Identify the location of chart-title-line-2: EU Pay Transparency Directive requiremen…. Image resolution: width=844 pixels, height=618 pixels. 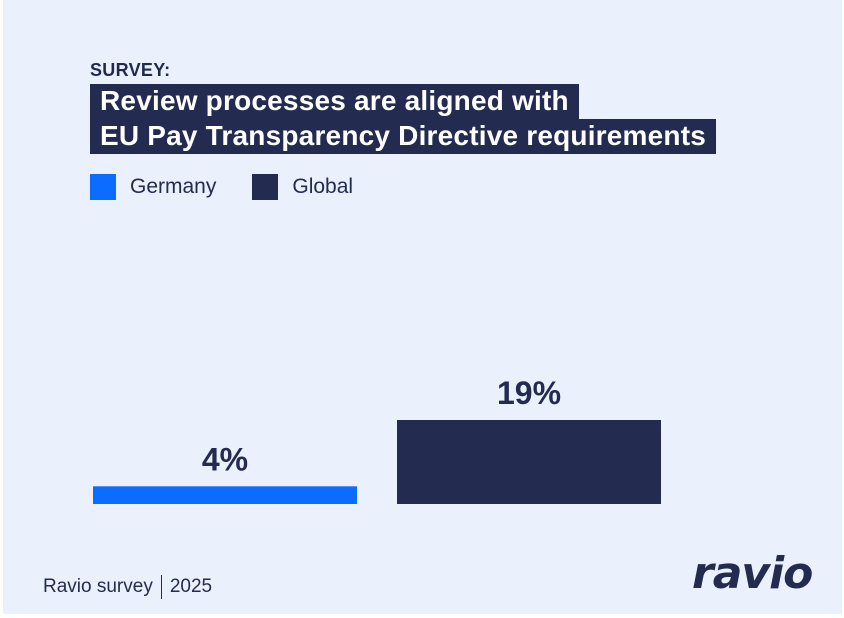
(403, 136).